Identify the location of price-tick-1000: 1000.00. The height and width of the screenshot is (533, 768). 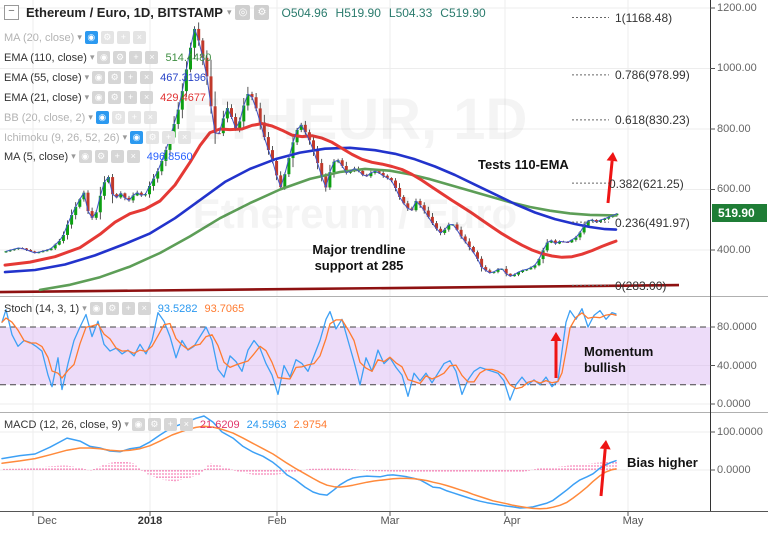
(737, 68).